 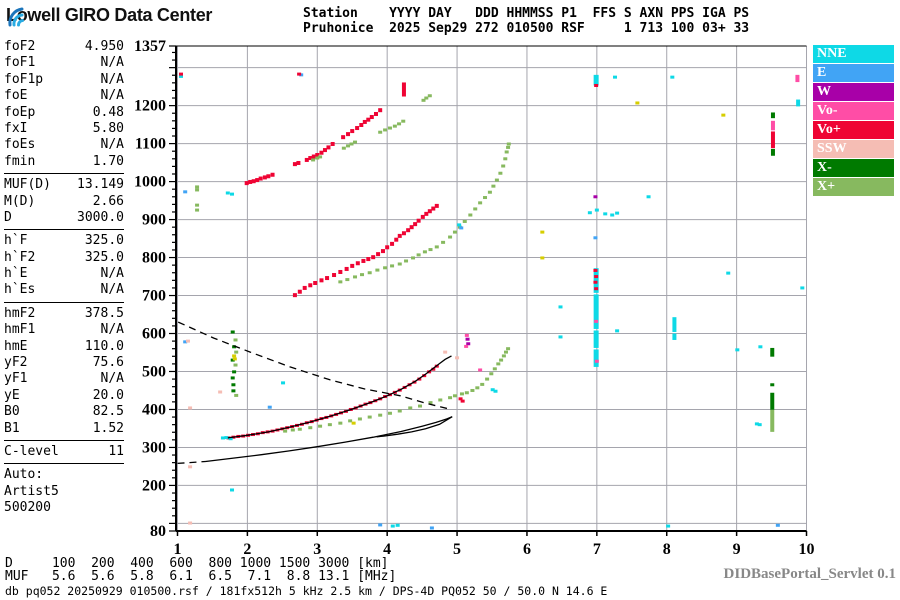 I want to click on scatter-unclassified-yellow, so click(x=723, y=115).